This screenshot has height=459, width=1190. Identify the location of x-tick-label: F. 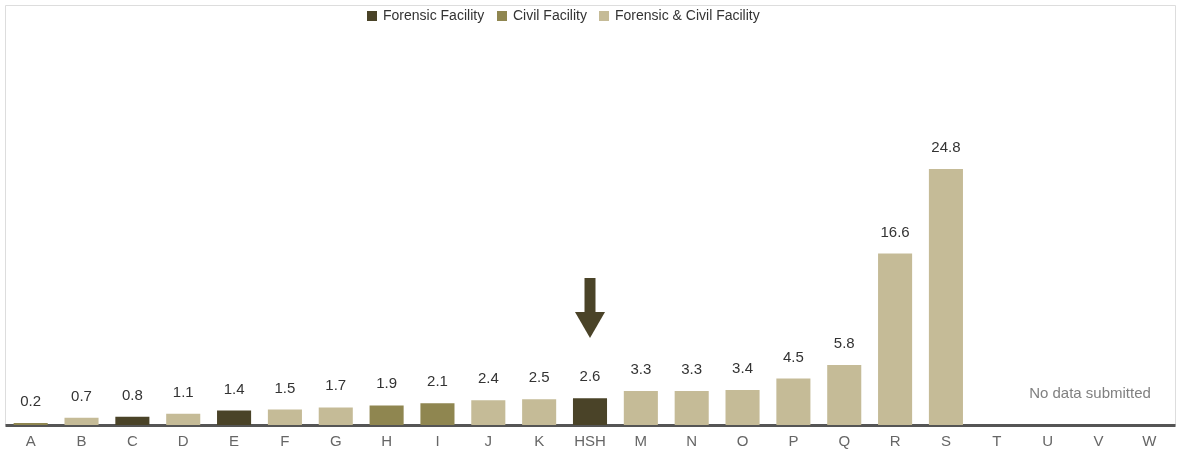
(285, 440).